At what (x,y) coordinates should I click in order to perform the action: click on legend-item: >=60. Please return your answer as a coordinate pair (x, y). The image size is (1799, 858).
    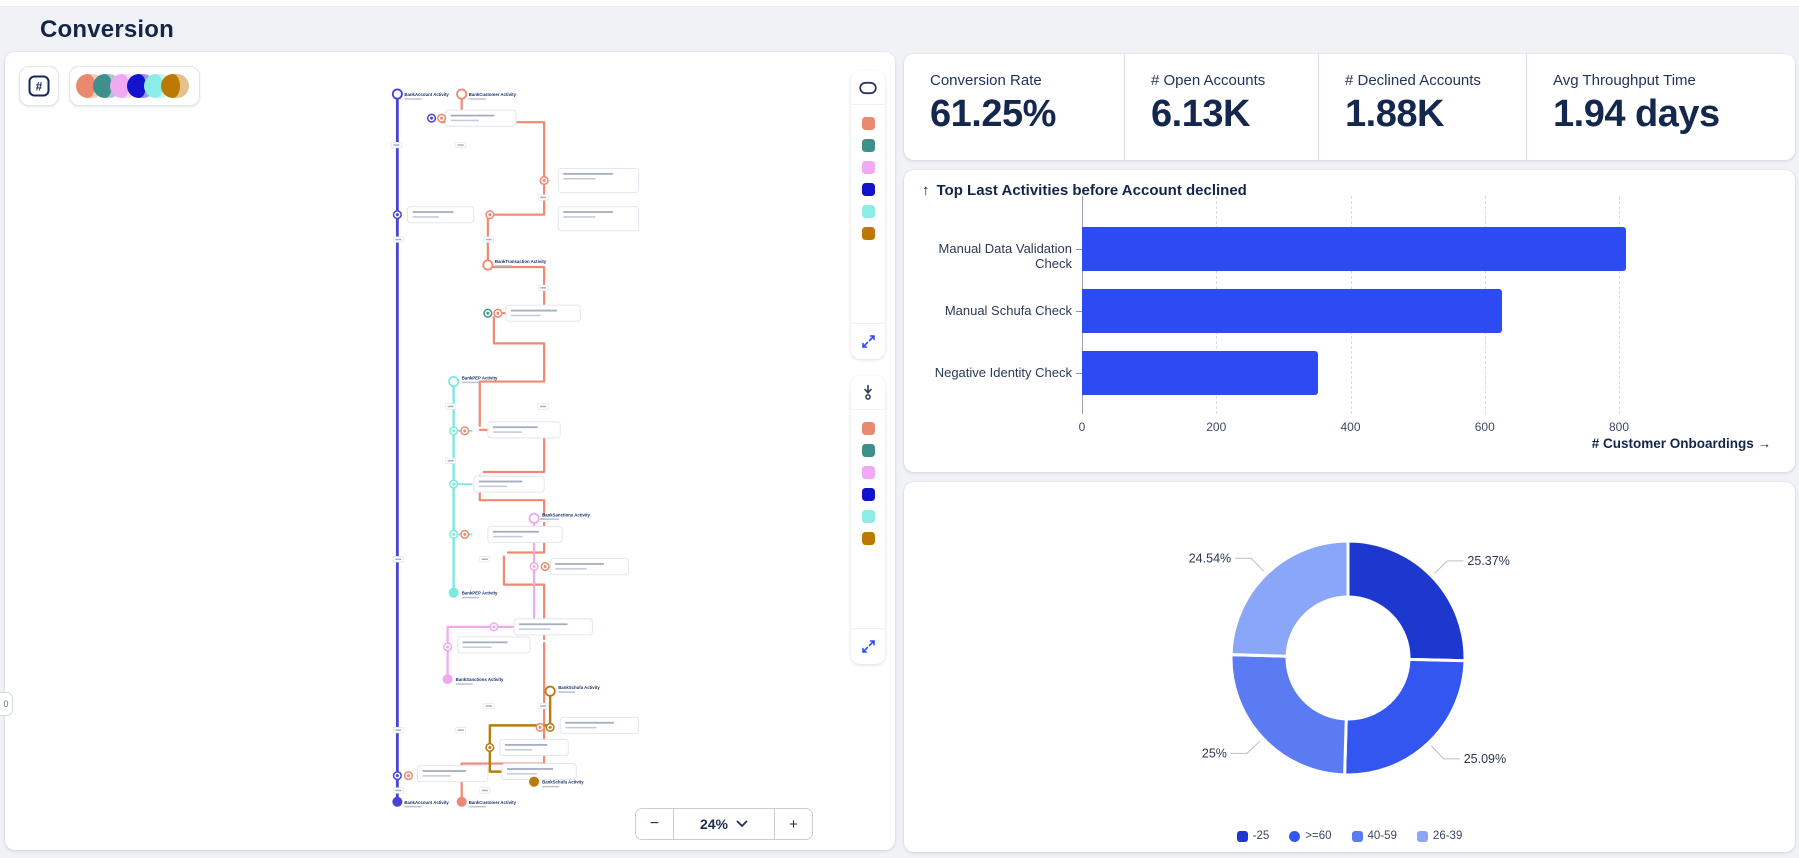
    Looking at the image, I should click on (1310, 836).